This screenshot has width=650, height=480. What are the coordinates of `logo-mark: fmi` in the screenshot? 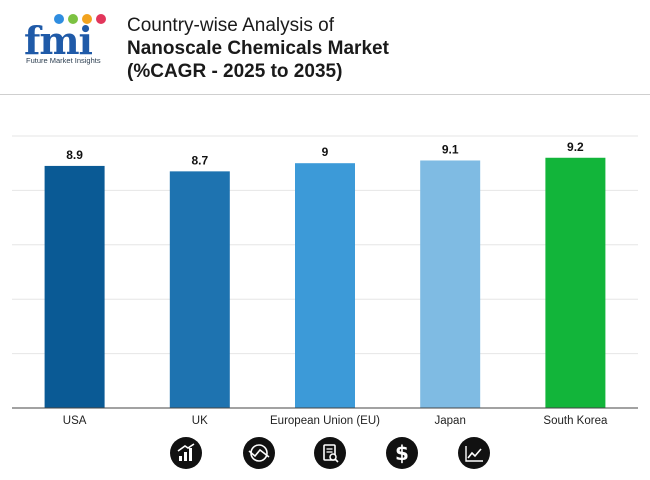 It's located at (58, 40).